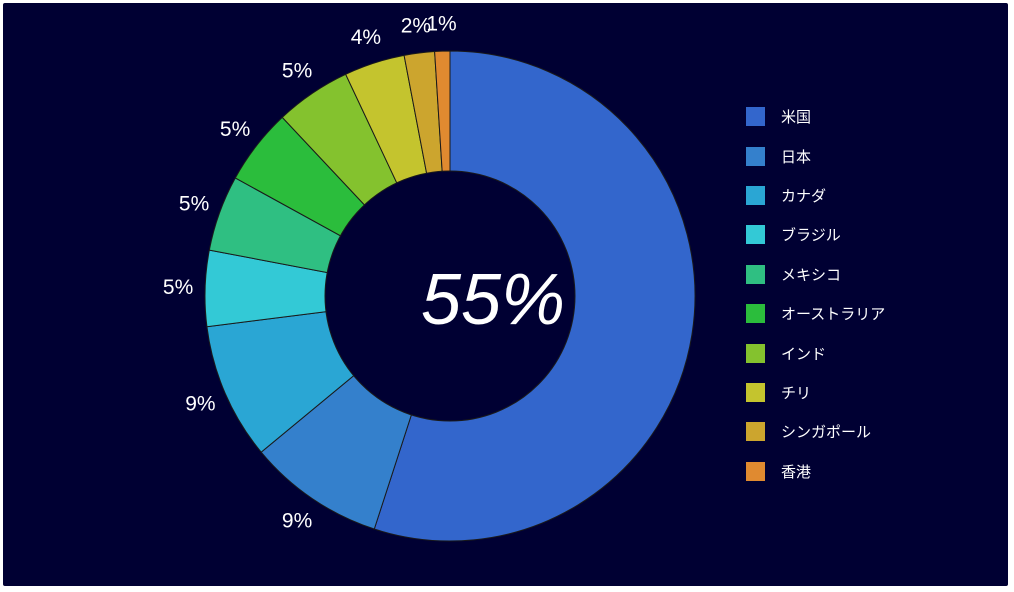 The height and width of the screenshot is (592, 1014). I want to click on legend-label: オーストラリア, so click(833, 314).